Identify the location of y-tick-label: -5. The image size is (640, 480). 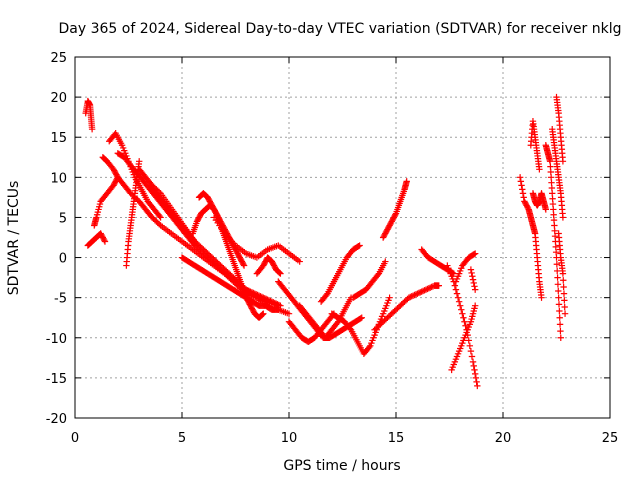
(60, 299).